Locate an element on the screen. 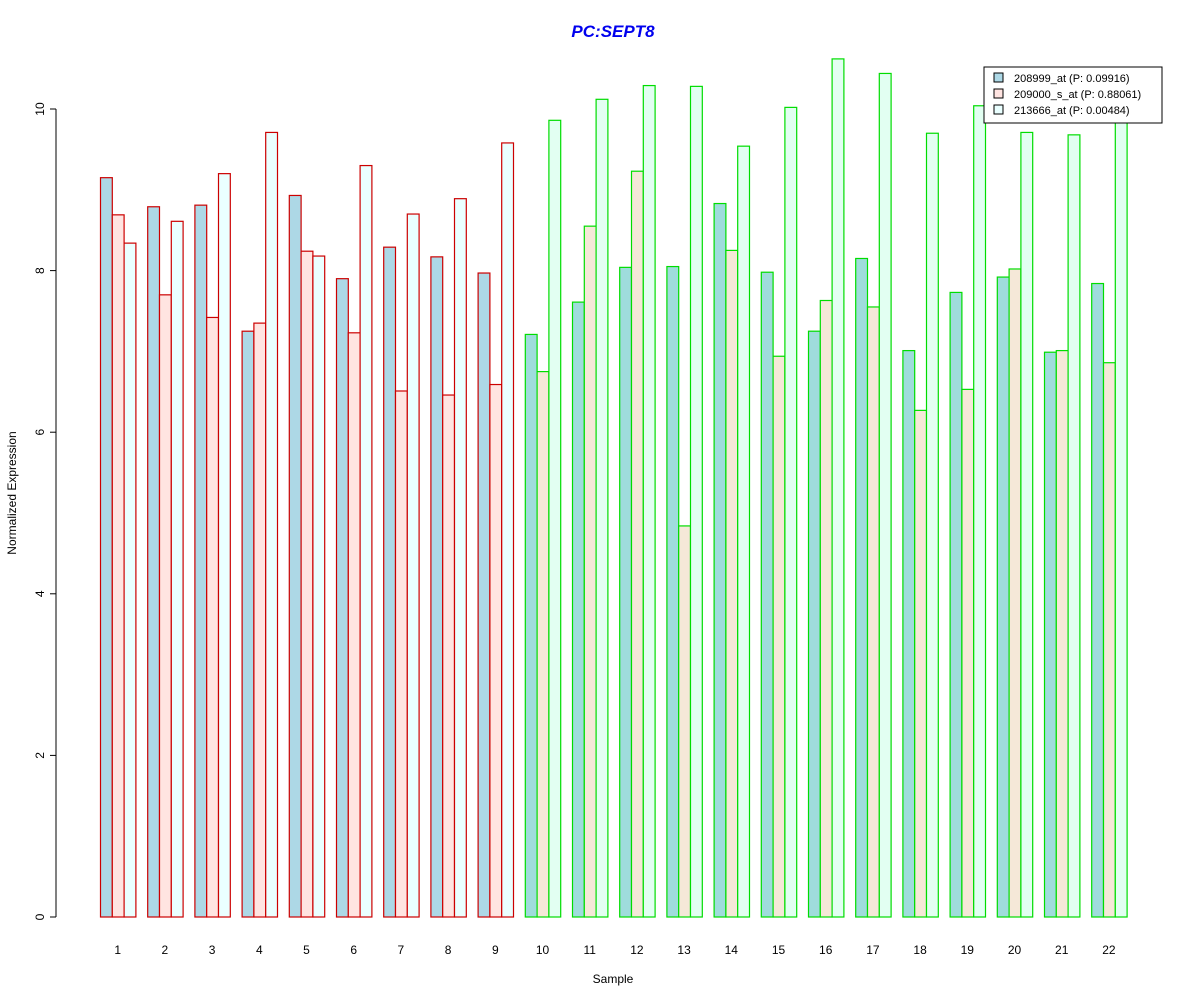 The width and height of the screenshot is (1200, 1000). y-tick-label: 8 is located at coordinates (40, 270).